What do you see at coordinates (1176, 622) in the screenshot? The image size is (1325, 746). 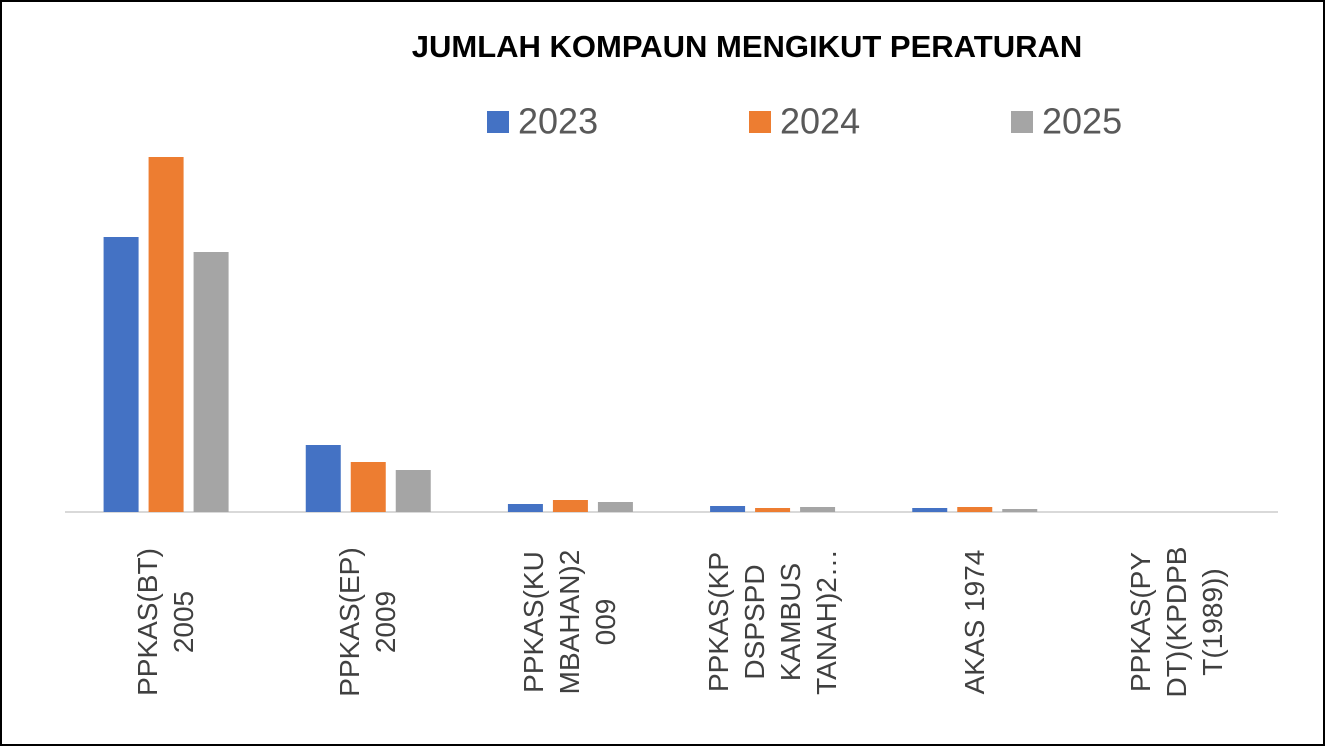 I see `x-tick-label: PPKAS(PY DT)(KPDPB T(1989))` at bounding box center [1176, 622].